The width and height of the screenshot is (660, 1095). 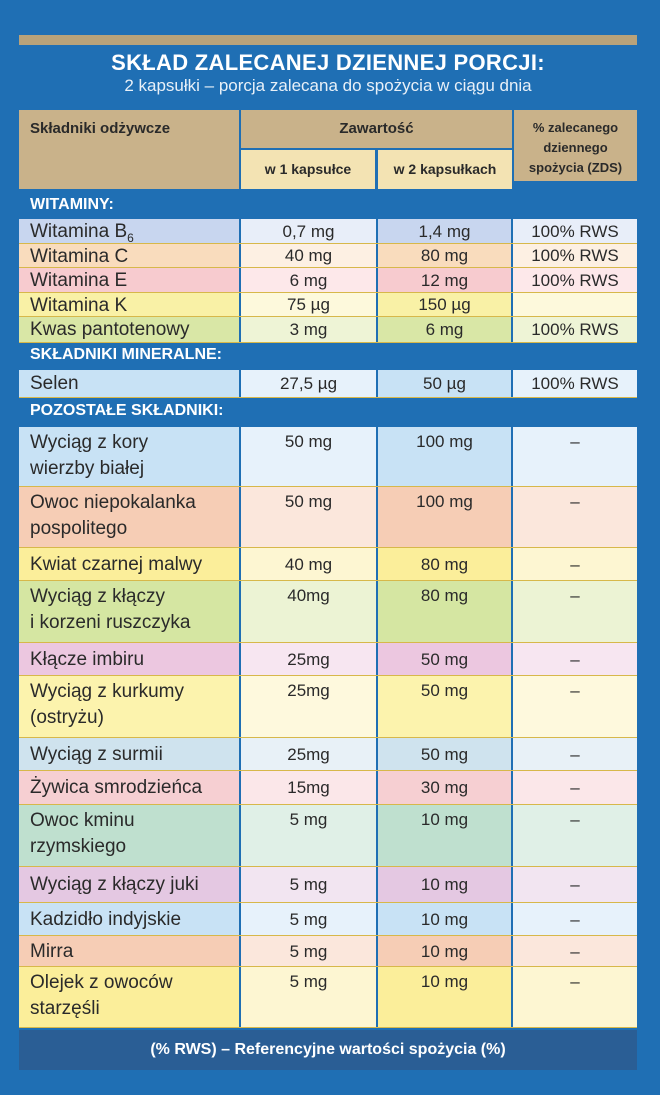 What do you see at coordinates (444, 330) in the screenshot?
I see `value-two-capsules: 6 mg` at bounding box center [444, 330].